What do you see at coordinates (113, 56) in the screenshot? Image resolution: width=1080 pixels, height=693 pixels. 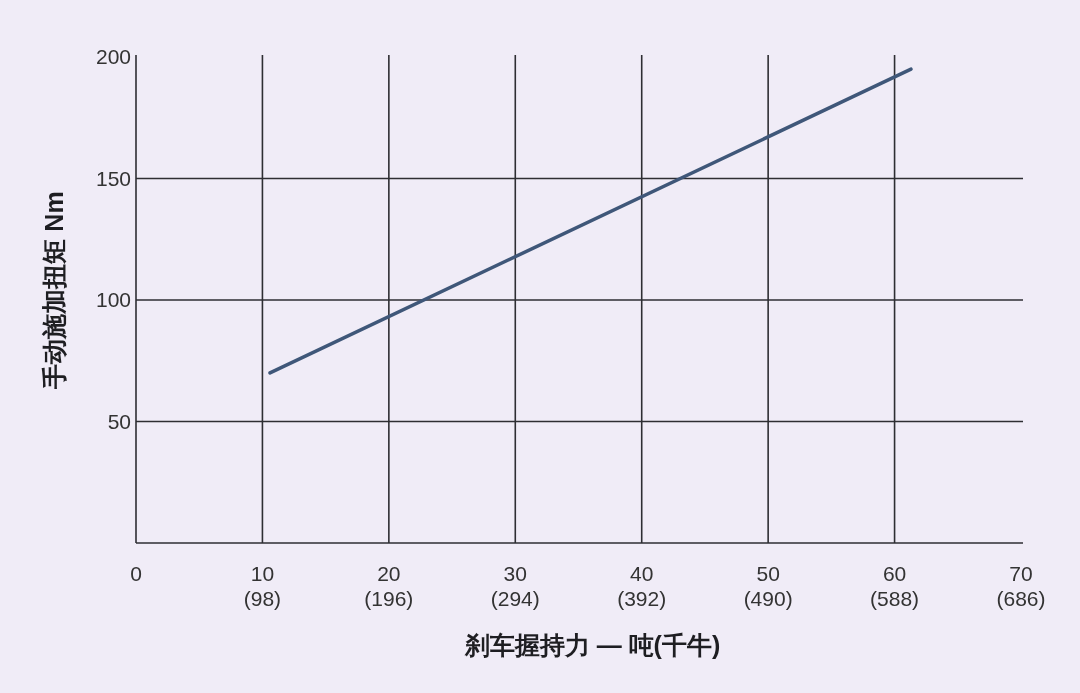 I see `y-tick-label: 200` at bounding box center [113, 56].